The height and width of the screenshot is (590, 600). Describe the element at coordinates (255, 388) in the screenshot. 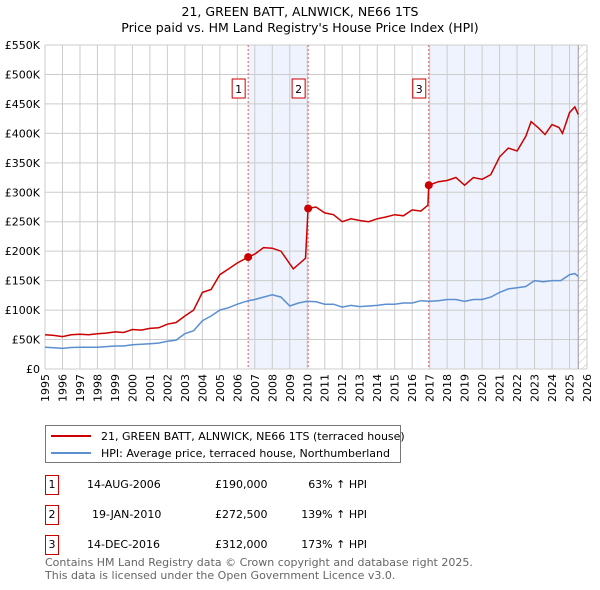

I see `x-tick-label: 2007` at that location.